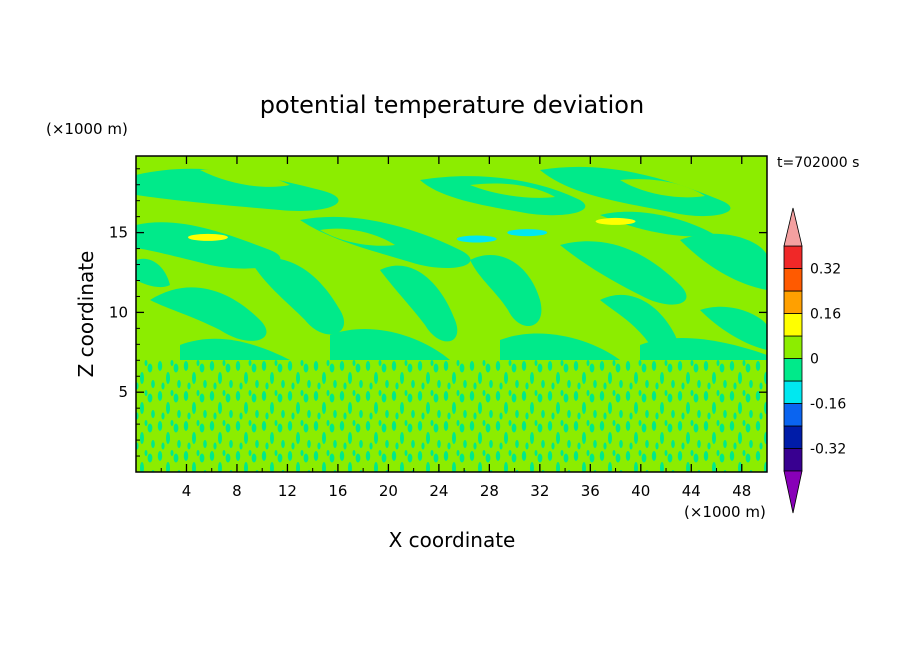 The image size is (904, 654). Describe the element at coordinates (86, 314) in the screenshot. I see `y-axis-title: Z coordinate` at that location.